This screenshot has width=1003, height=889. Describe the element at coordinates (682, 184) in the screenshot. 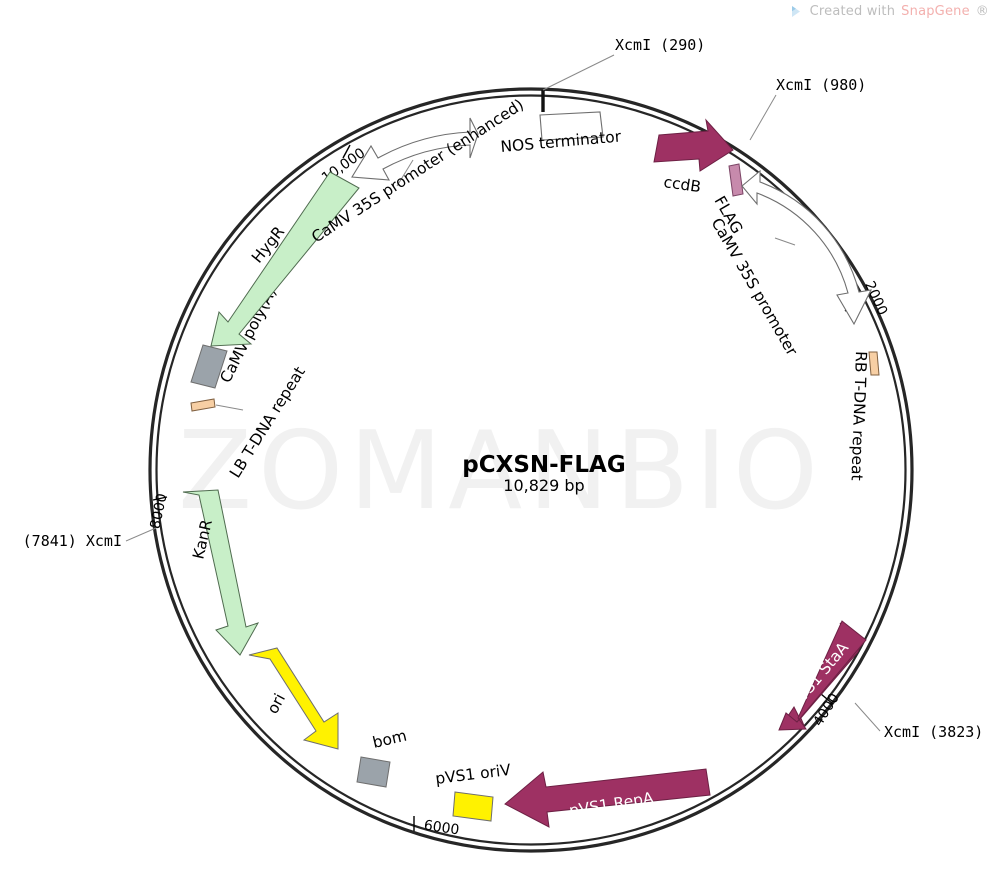

I see `feature-label: ccdB` at that location.